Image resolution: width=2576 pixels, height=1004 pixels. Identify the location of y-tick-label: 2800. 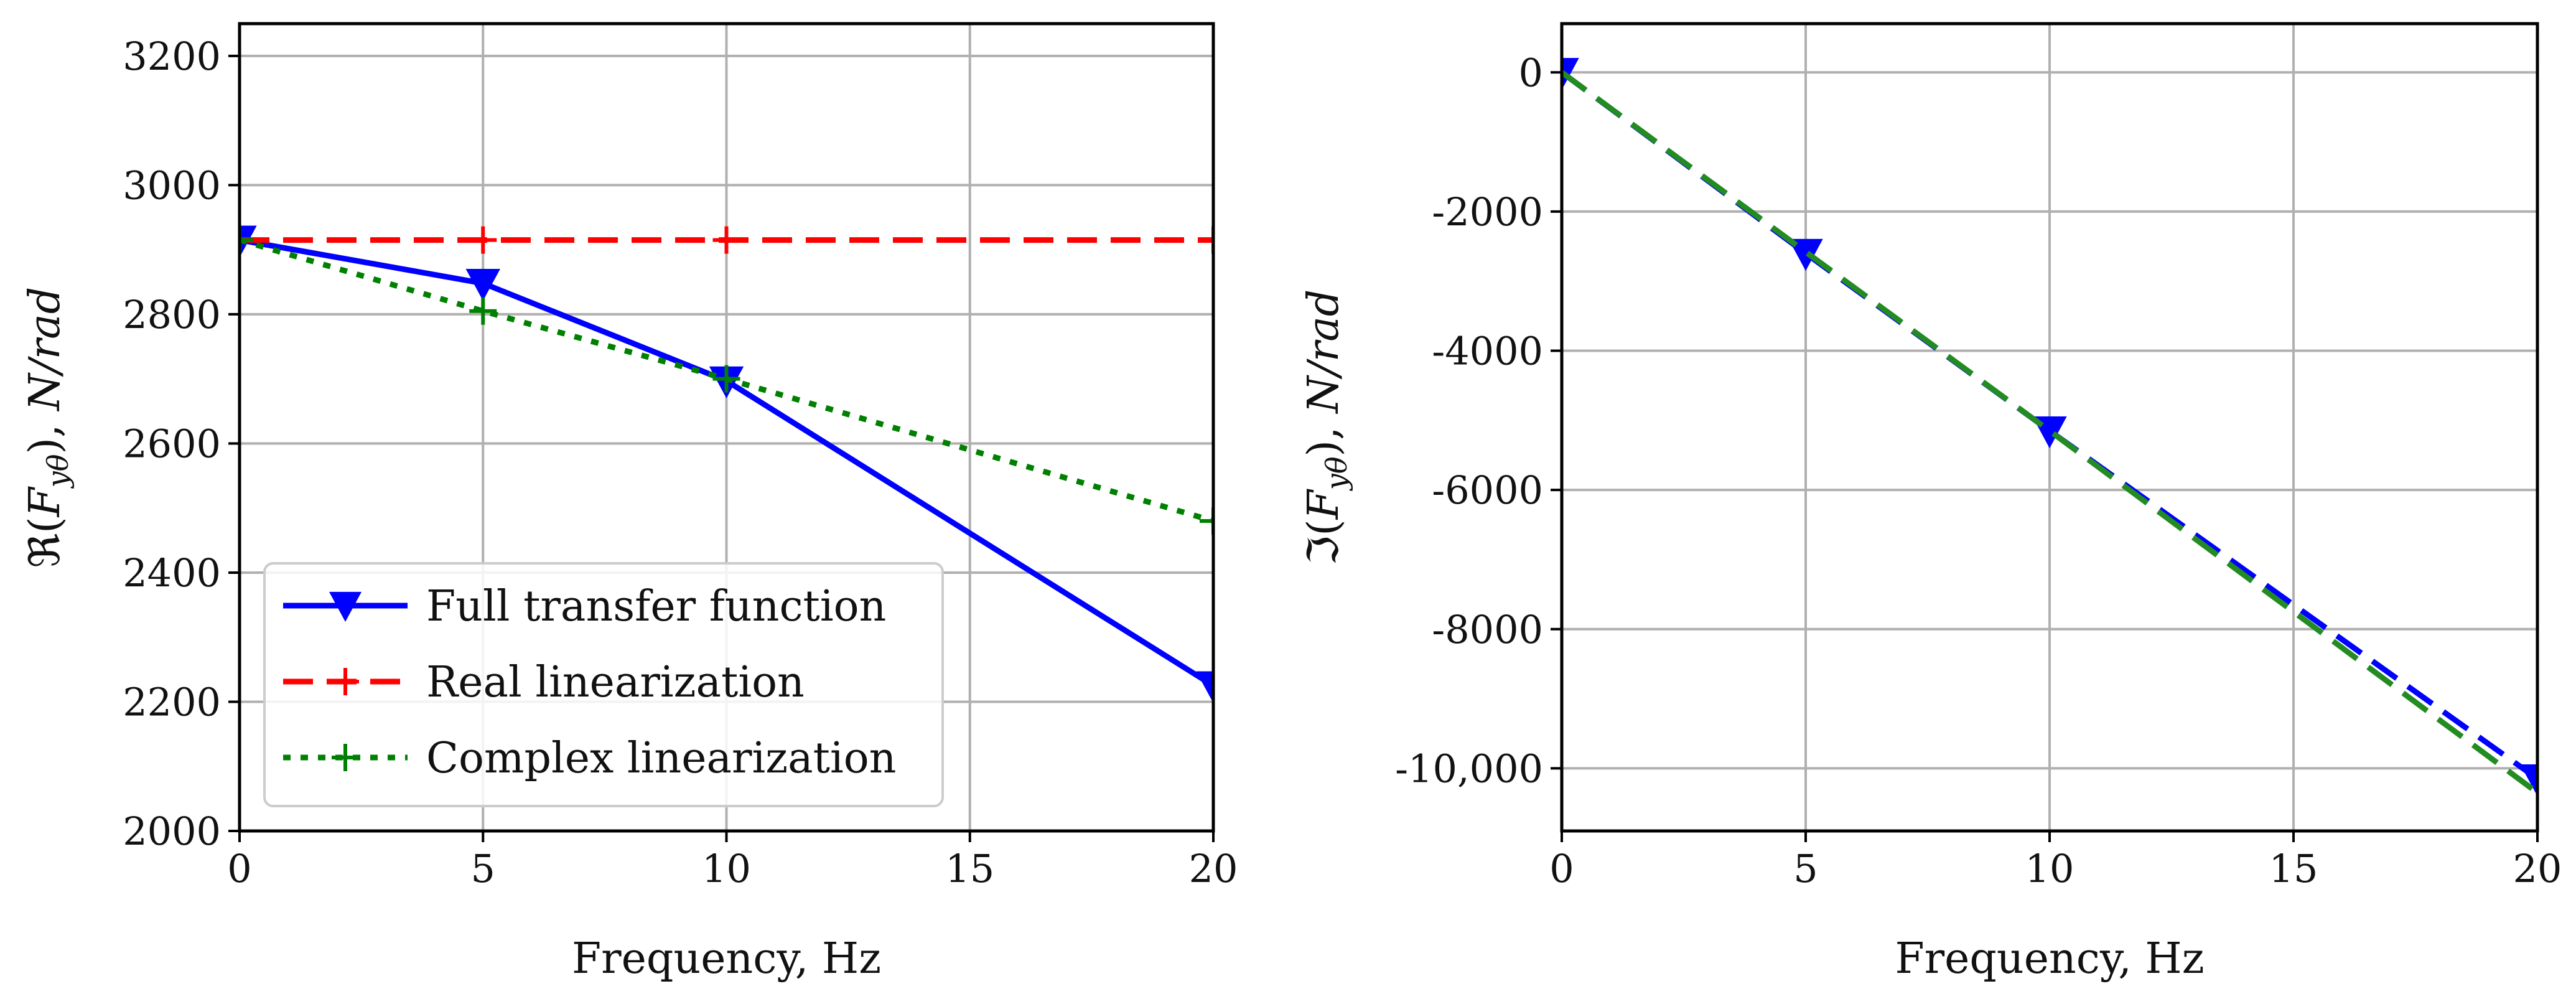
(172, 314).